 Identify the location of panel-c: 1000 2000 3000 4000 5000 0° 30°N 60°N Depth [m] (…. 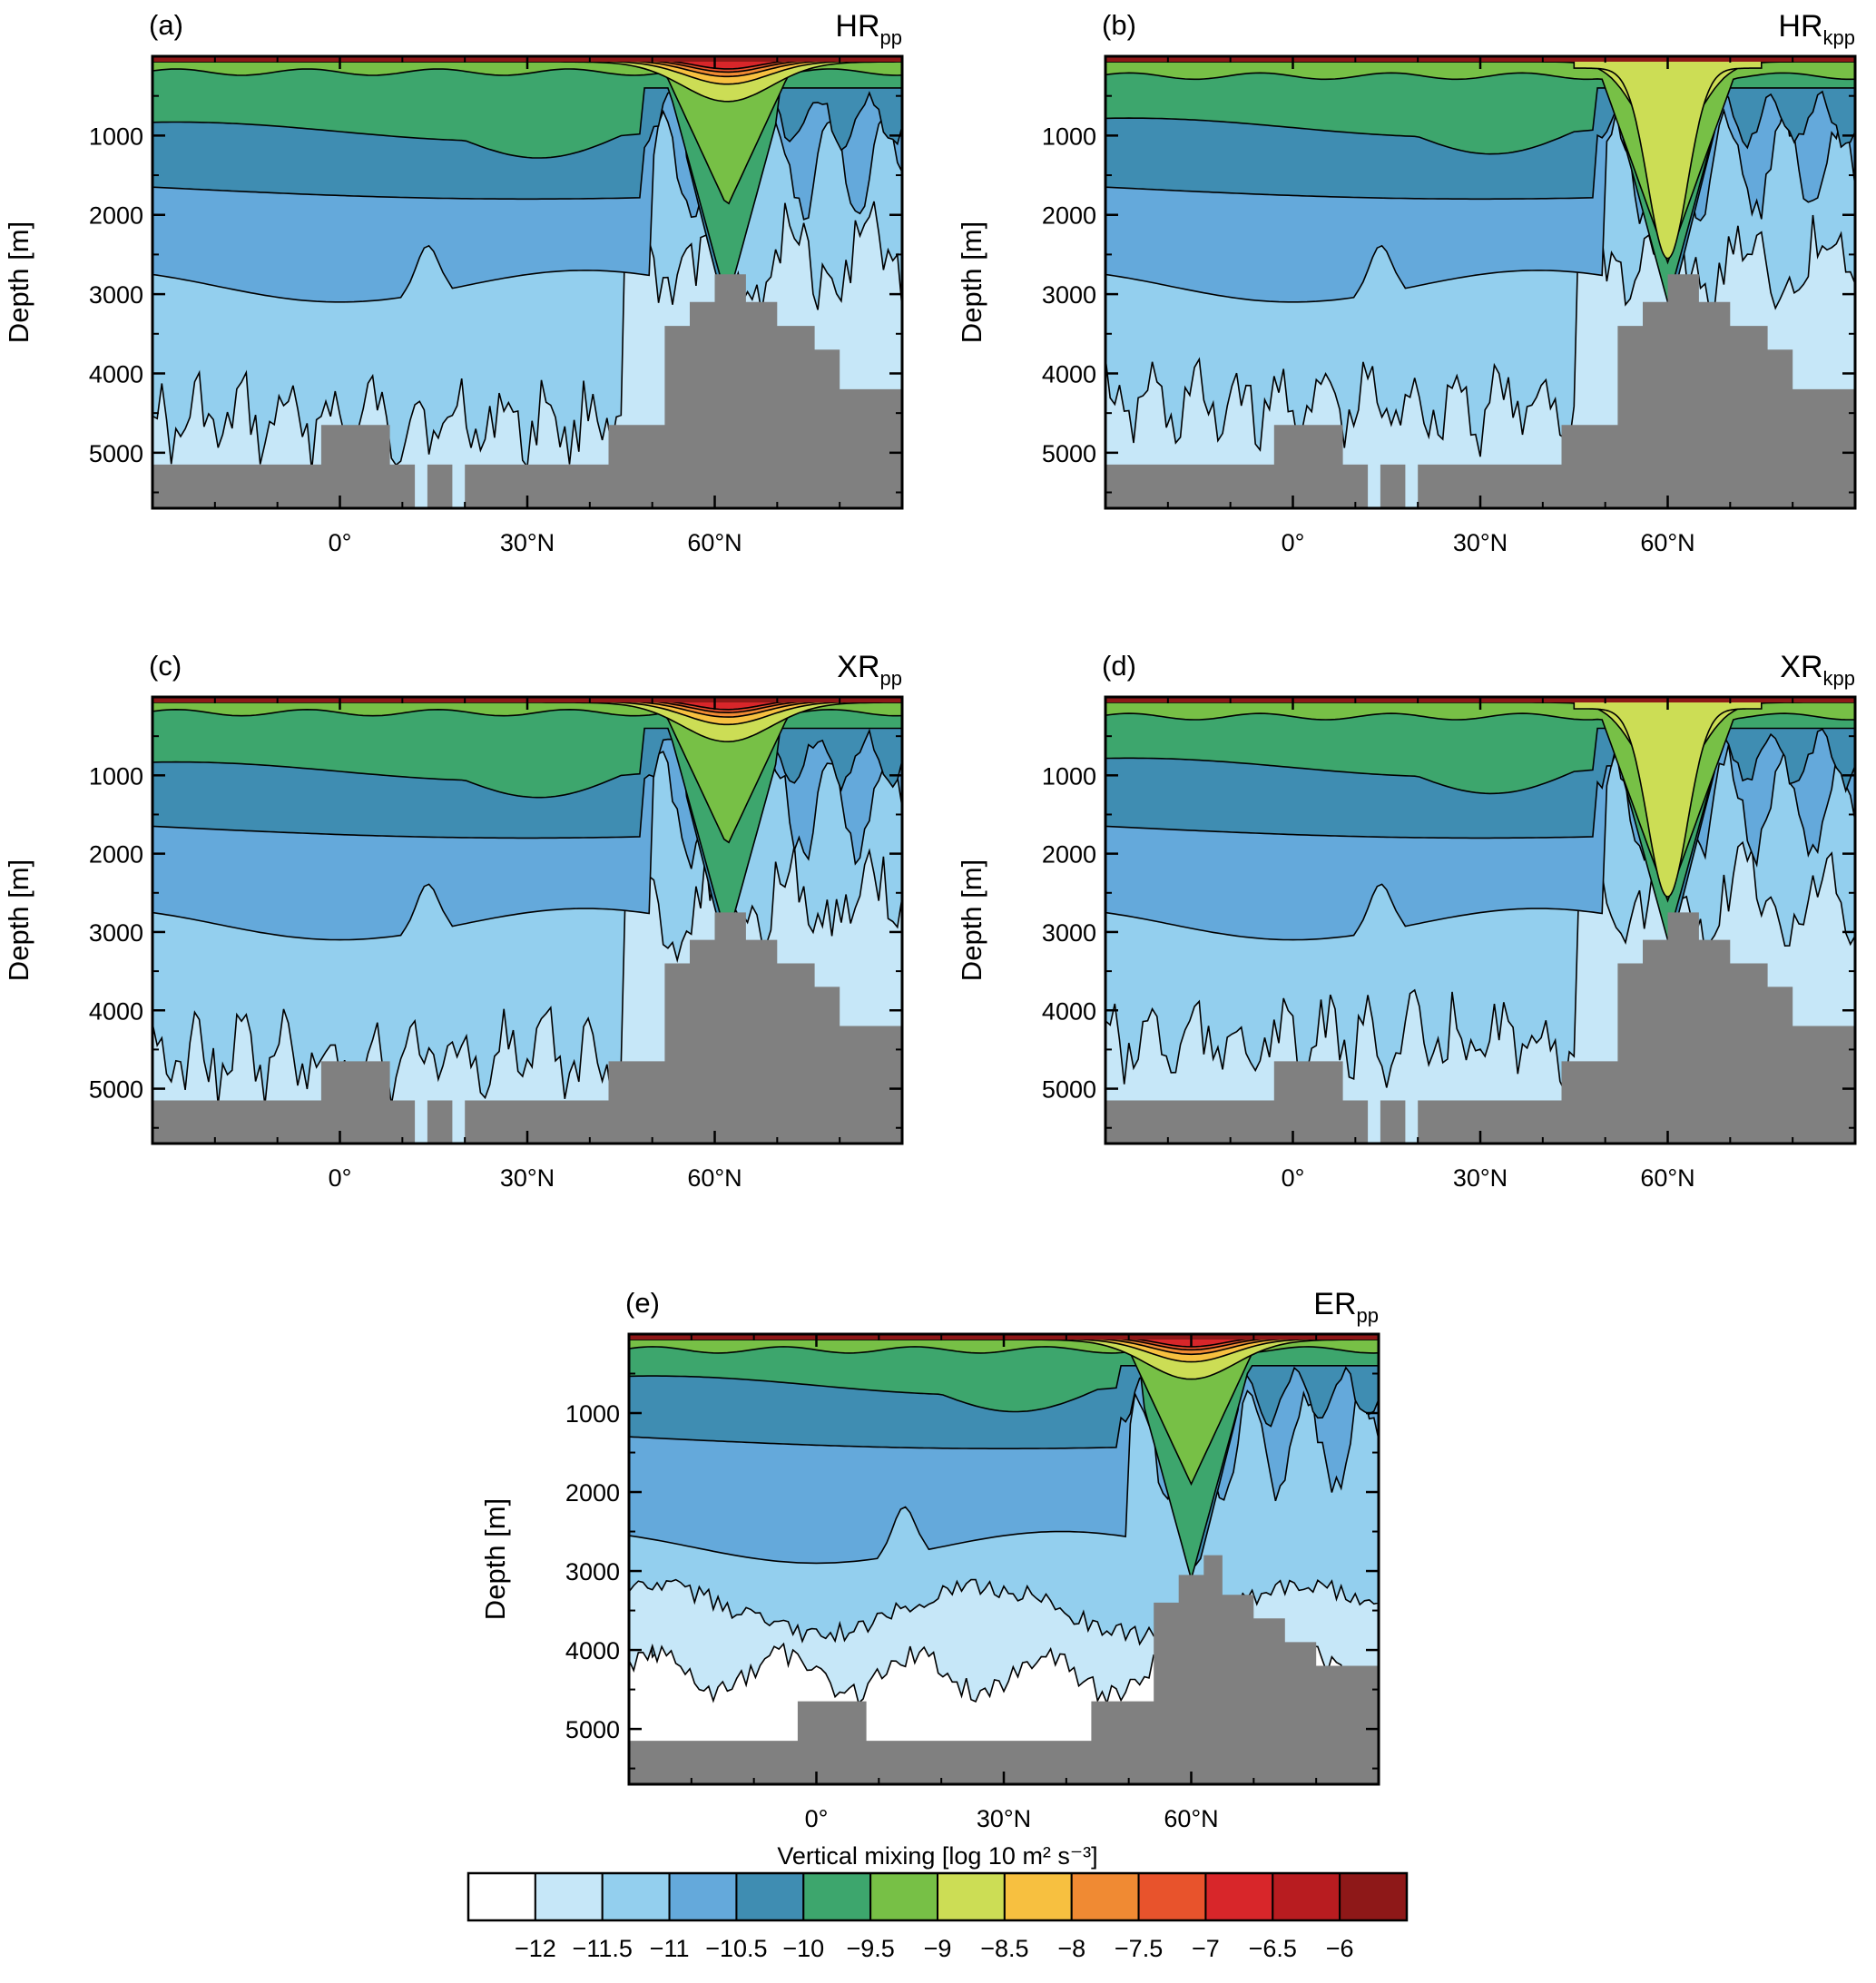
(454, 921).